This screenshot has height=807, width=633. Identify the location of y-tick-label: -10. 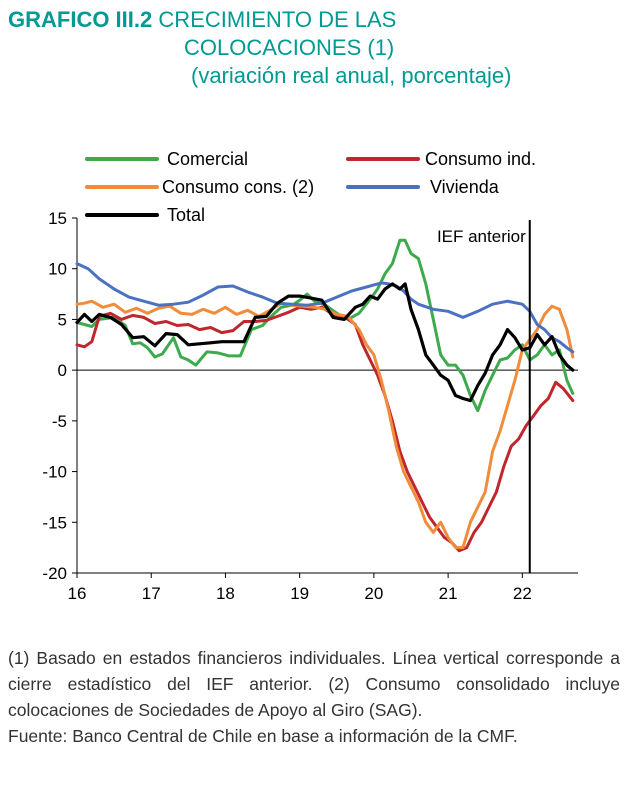
(54, 472).